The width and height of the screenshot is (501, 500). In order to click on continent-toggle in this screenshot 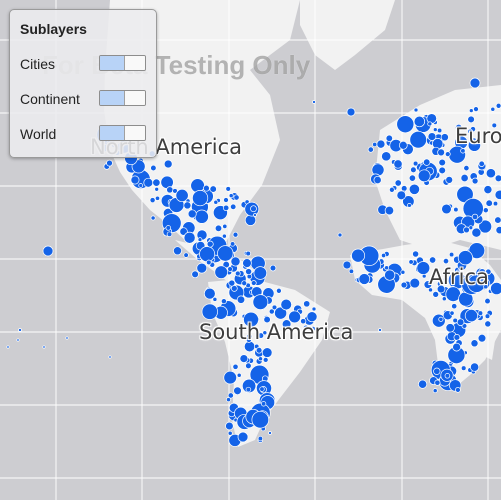, I will do `click(122, 98)`.